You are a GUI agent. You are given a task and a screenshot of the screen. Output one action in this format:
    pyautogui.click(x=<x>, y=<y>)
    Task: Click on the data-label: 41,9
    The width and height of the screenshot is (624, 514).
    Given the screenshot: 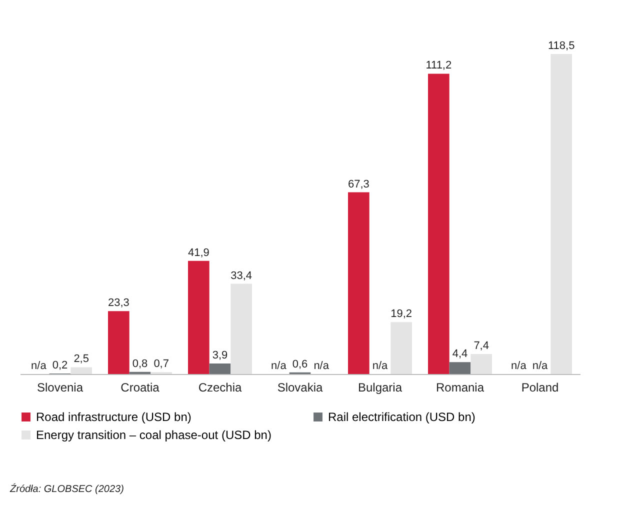 What is the action you would take?
    pyautogui.click(x=199, y=252)
    